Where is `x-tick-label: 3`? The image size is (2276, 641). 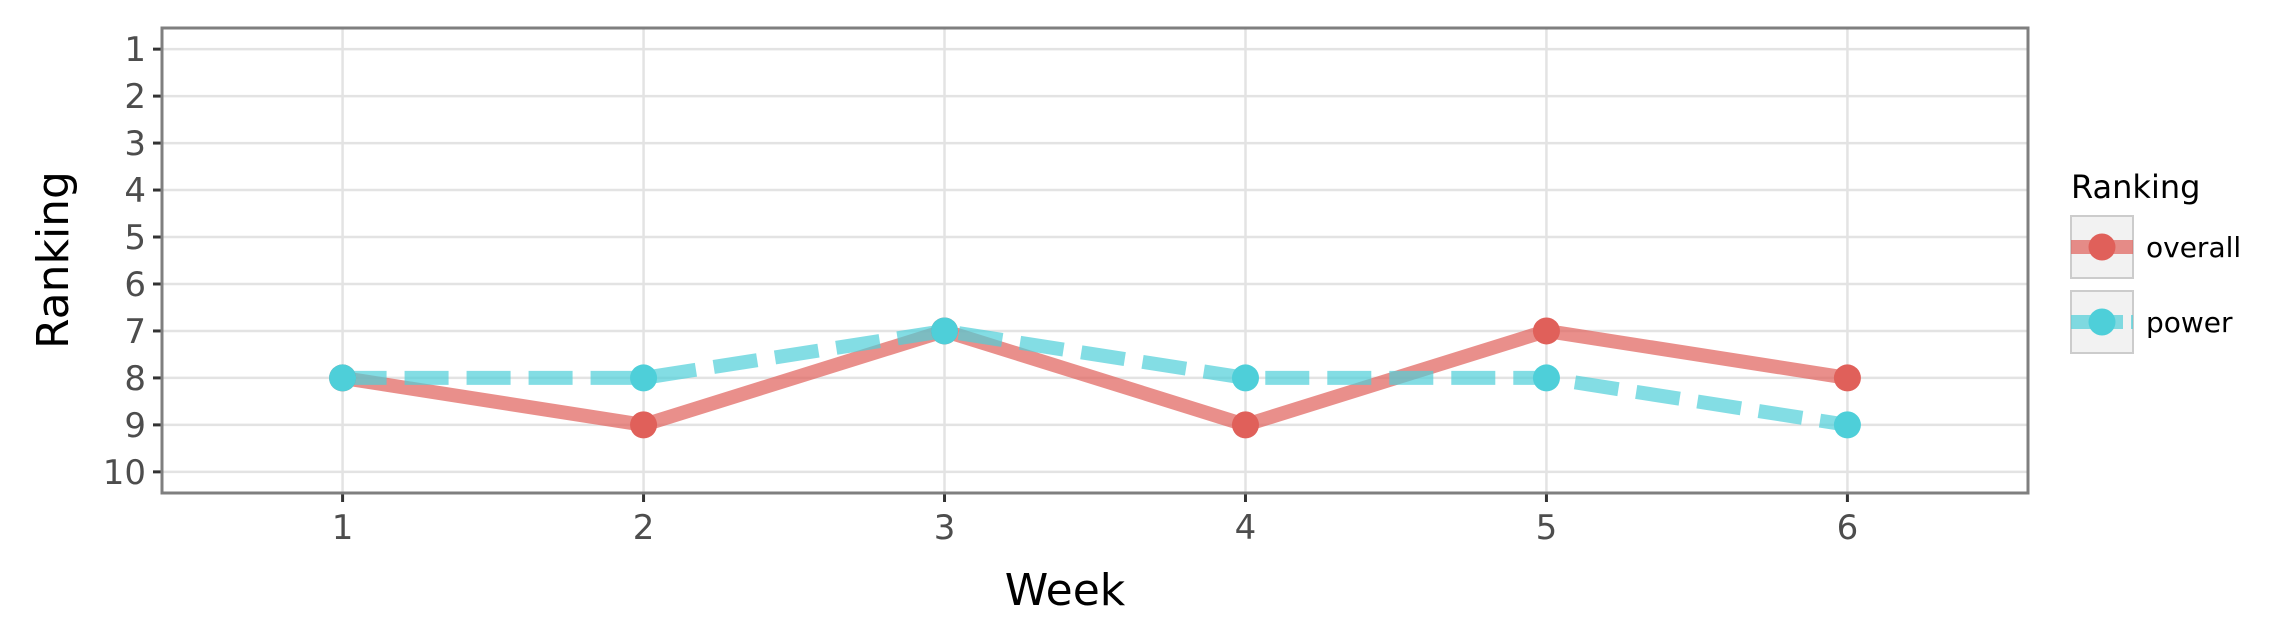 x-tick-label: 3 is located at coordinates (945, 528).